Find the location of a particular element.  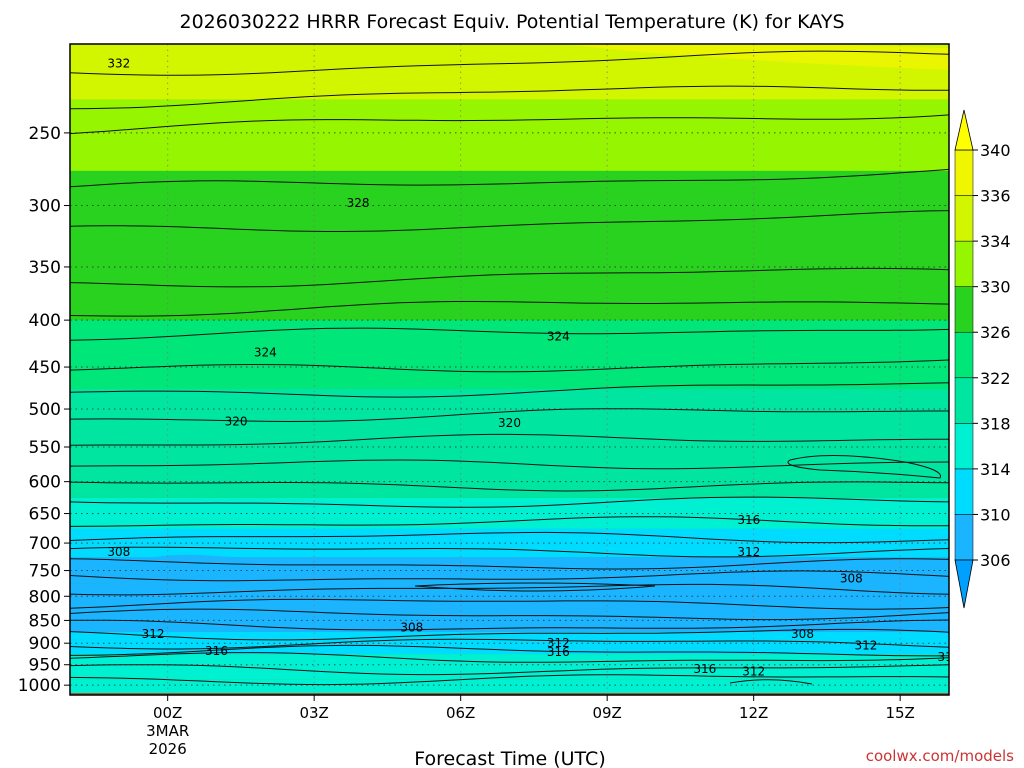

y-tick-label: 850 is located at coordinates (45, 621).